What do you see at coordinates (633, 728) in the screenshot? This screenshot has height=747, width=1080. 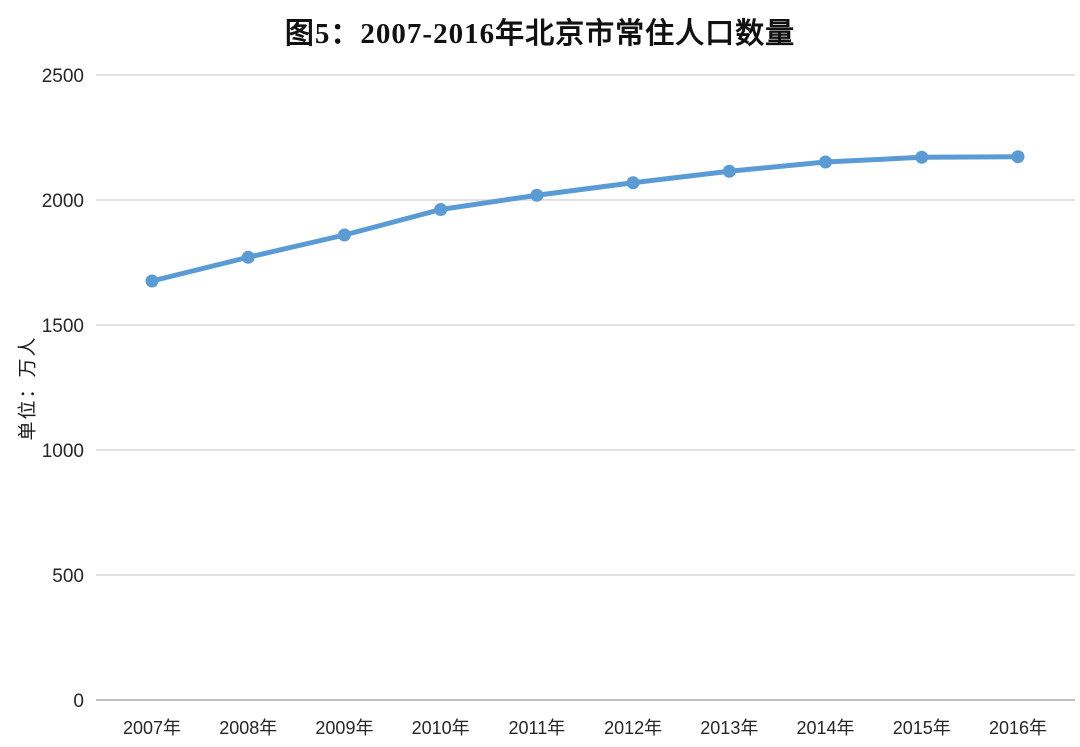 I see `x-tick-label: 2012年` at bounding box center [633, 728].